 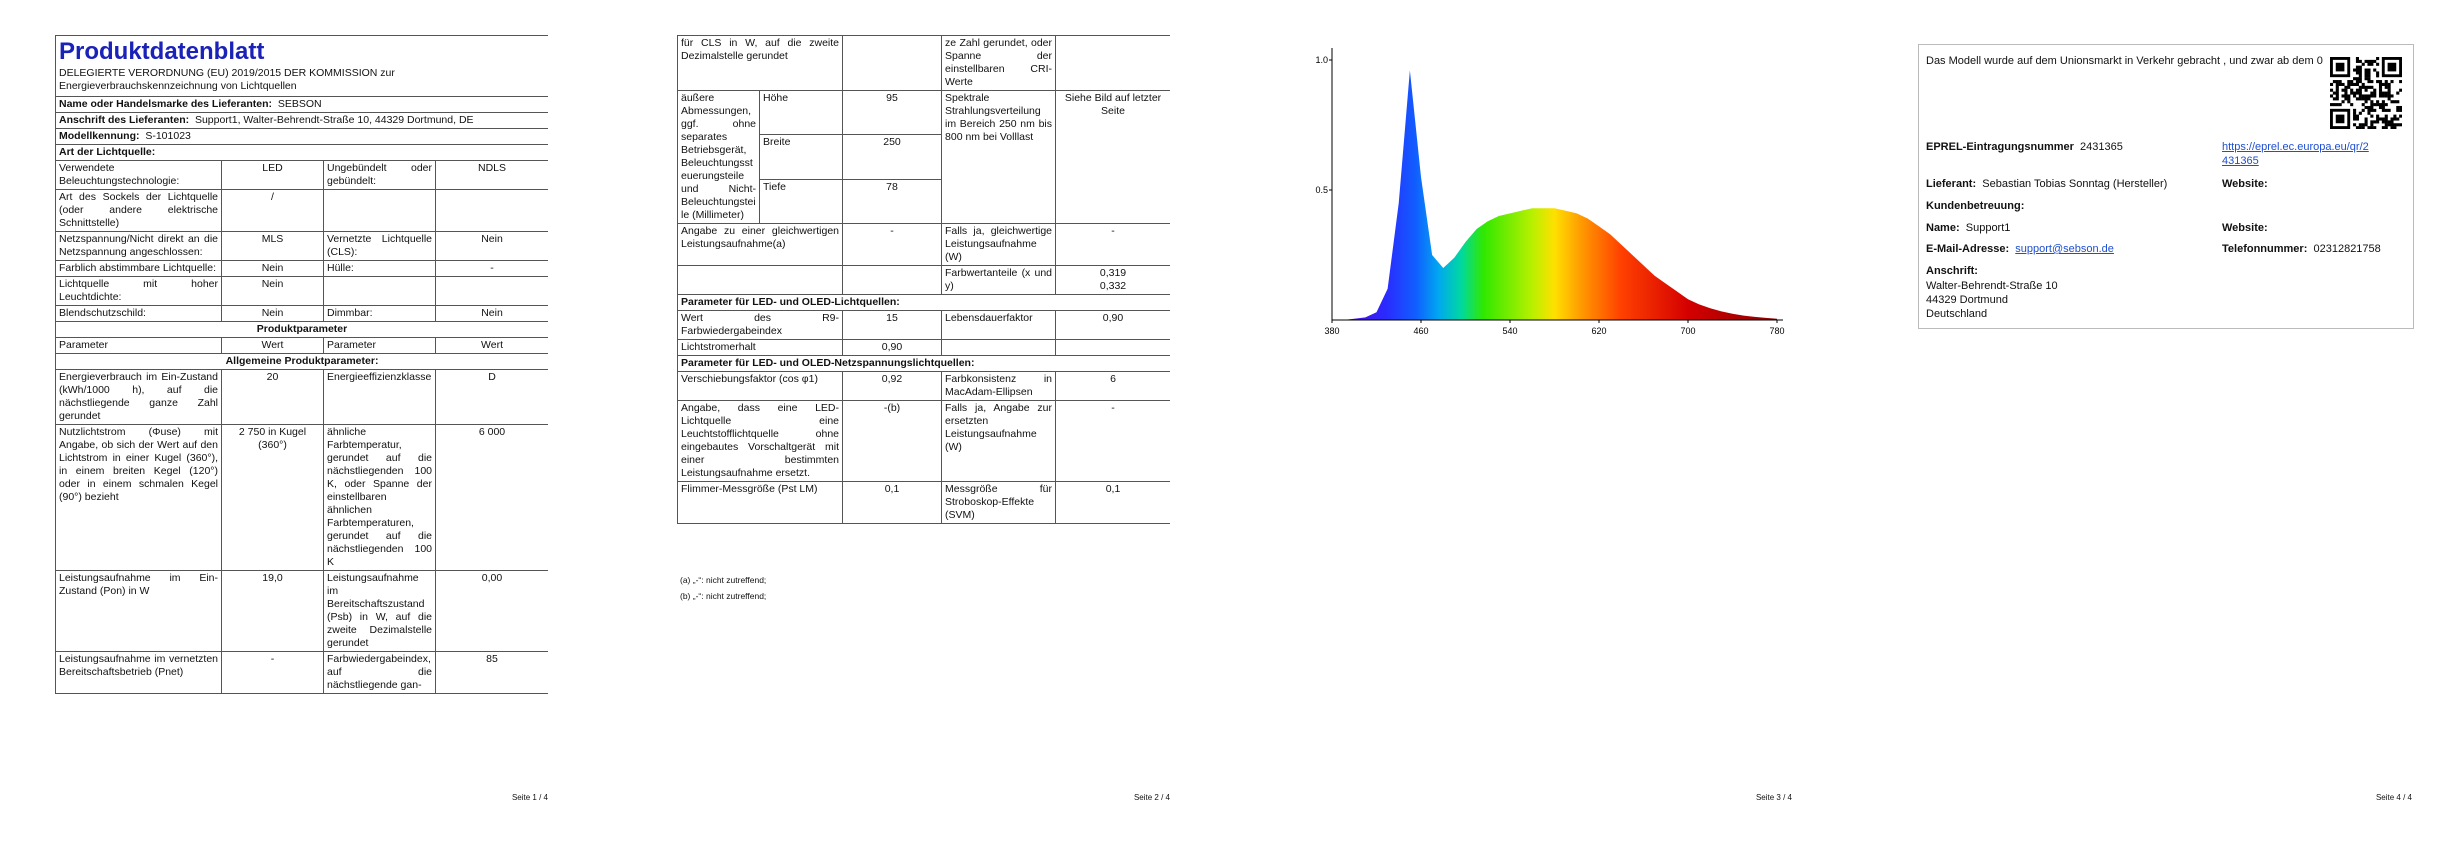 What do you see at coordinates (301, 291) in the screenshot?
I see `table-row: Lichtquelle mit hoher Leuchtdichte: Nein` at bounding box center [301, 291].